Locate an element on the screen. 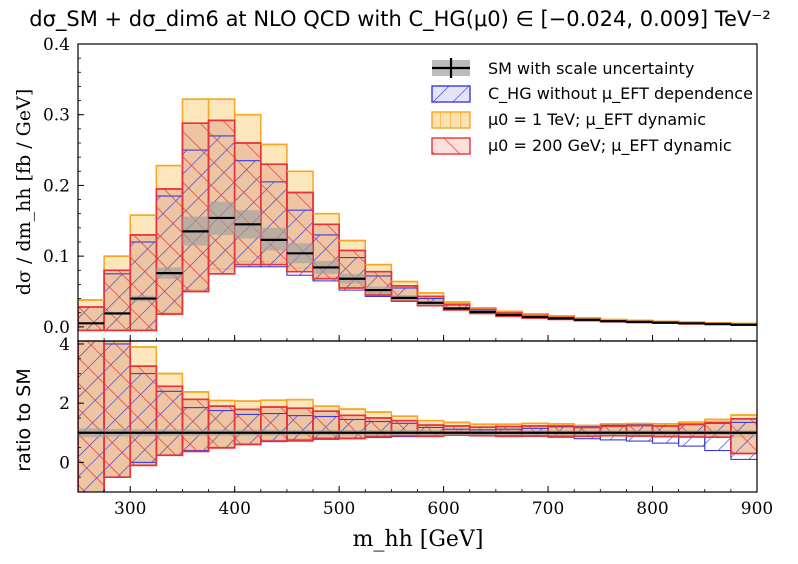 This screenshot has width=798, height=564. x-tick-label: 800 is located at coordinates (652, 509).